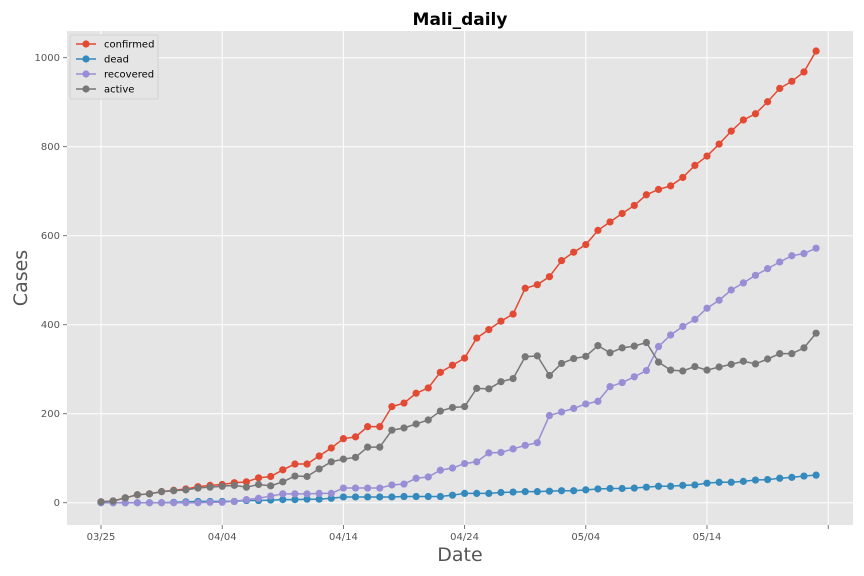 The height and width of the screenshot is (576, 864). I want to click on legend-label: recovered, so click(129, 75).